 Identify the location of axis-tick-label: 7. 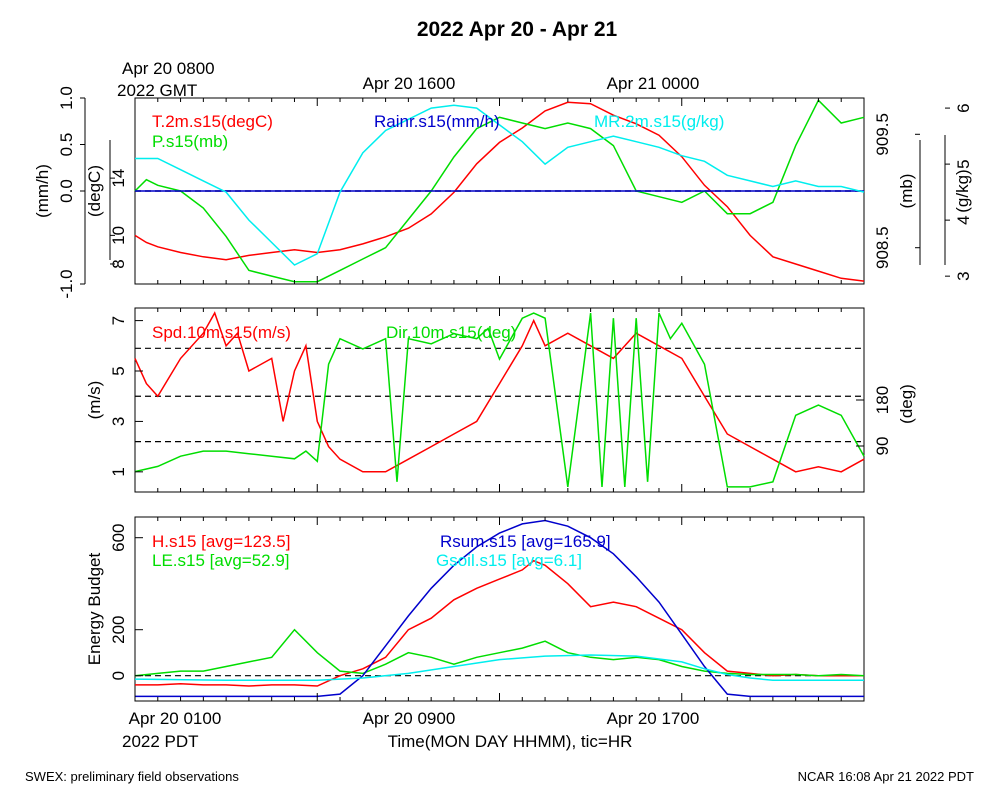
(118, 320).